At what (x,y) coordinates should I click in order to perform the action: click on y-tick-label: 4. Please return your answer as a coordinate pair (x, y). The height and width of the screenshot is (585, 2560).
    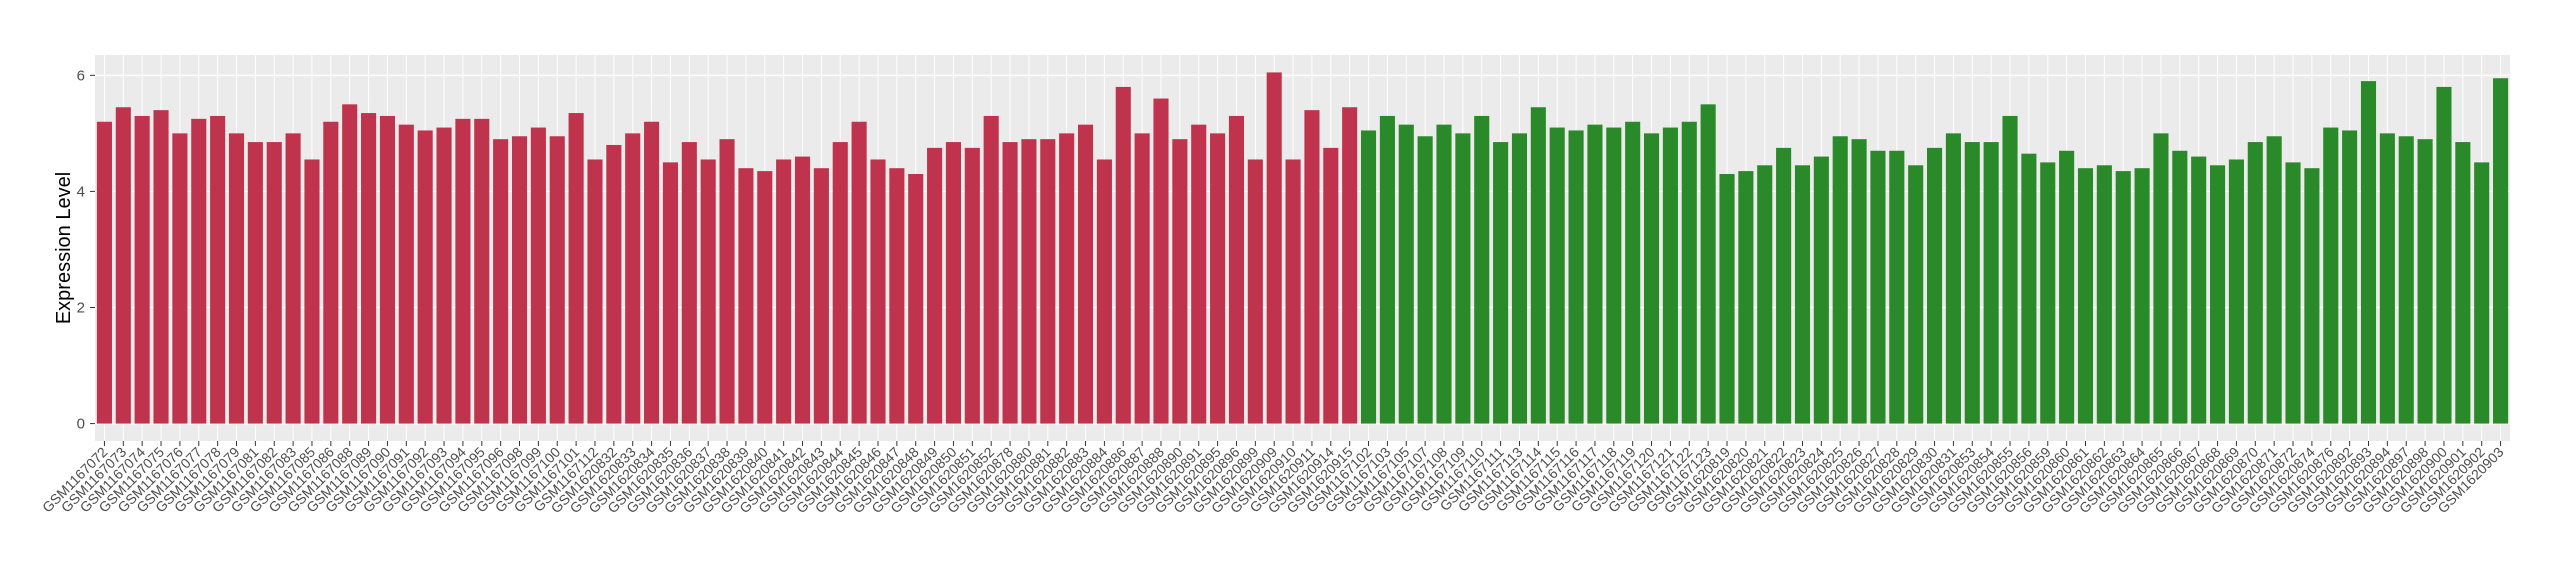
    Looking at the image, I should click on (81, 191).